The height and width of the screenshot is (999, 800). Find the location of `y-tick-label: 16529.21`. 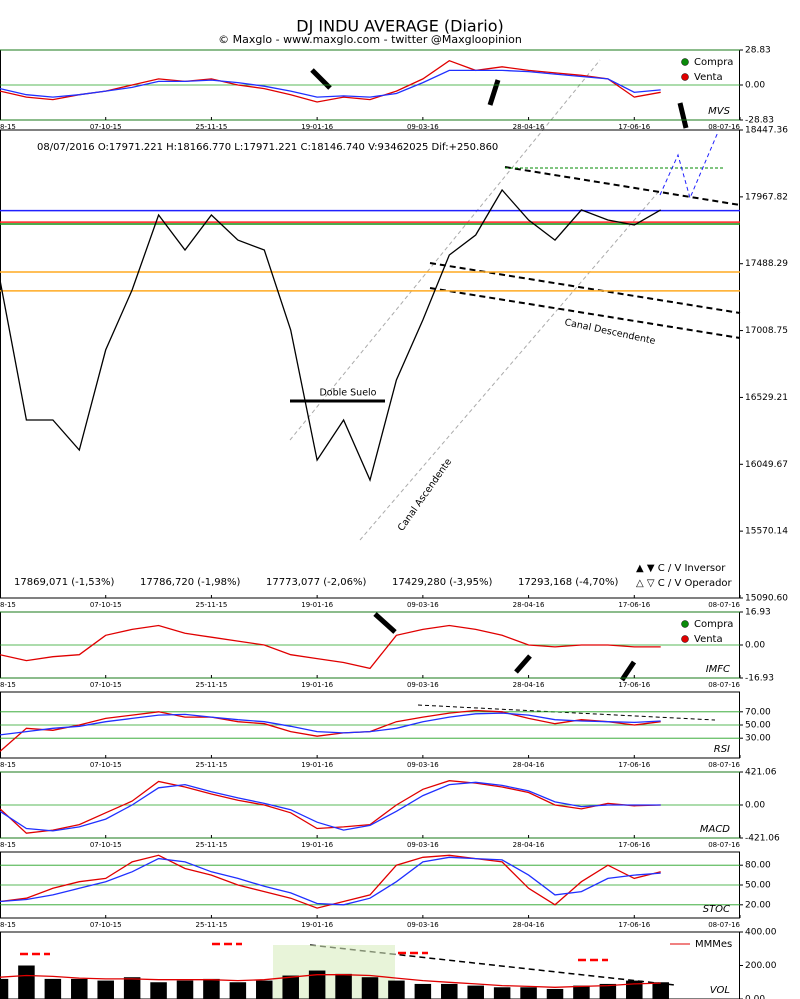

y-tick-label: 16529.21 is located at coordinates (766, 398).